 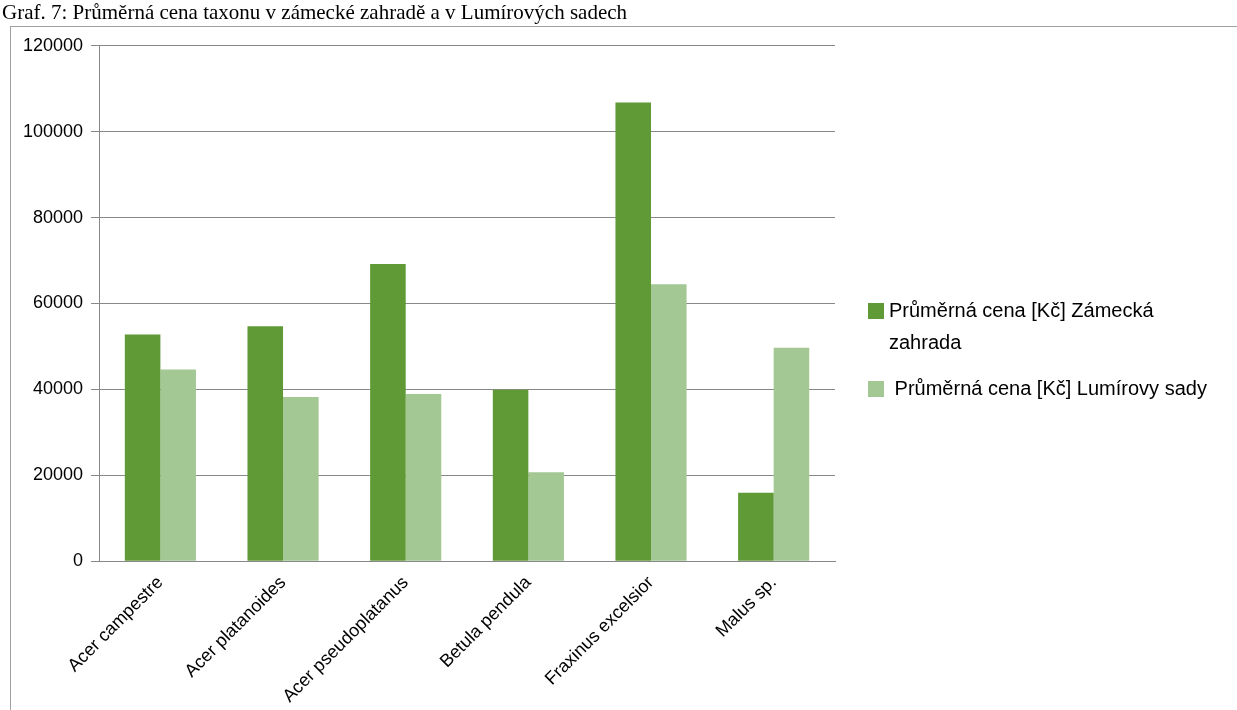 I want to click on y-tick-label: 60000, so click(x=58, y=302).